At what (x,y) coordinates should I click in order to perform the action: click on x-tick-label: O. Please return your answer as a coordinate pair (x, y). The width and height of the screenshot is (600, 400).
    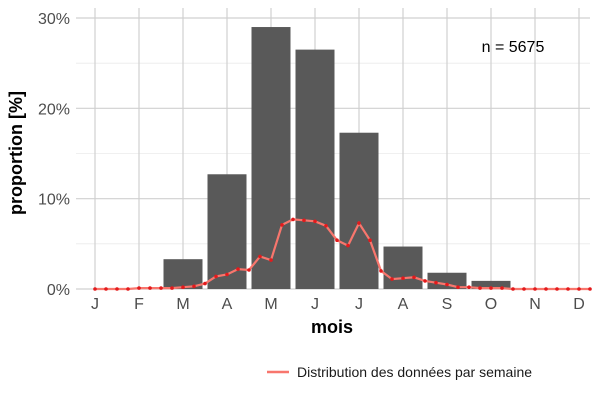
    Looking at the image, I should click on (491, 304).